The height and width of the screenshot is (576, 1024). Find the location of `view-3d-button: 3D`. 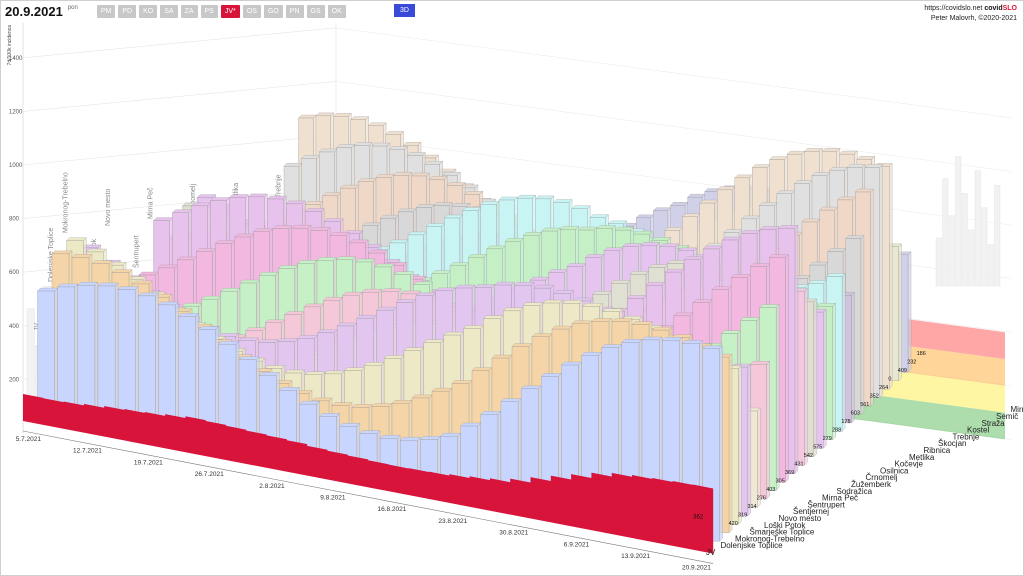

view-3d-button: 3D is located at coordinates (404, 10).